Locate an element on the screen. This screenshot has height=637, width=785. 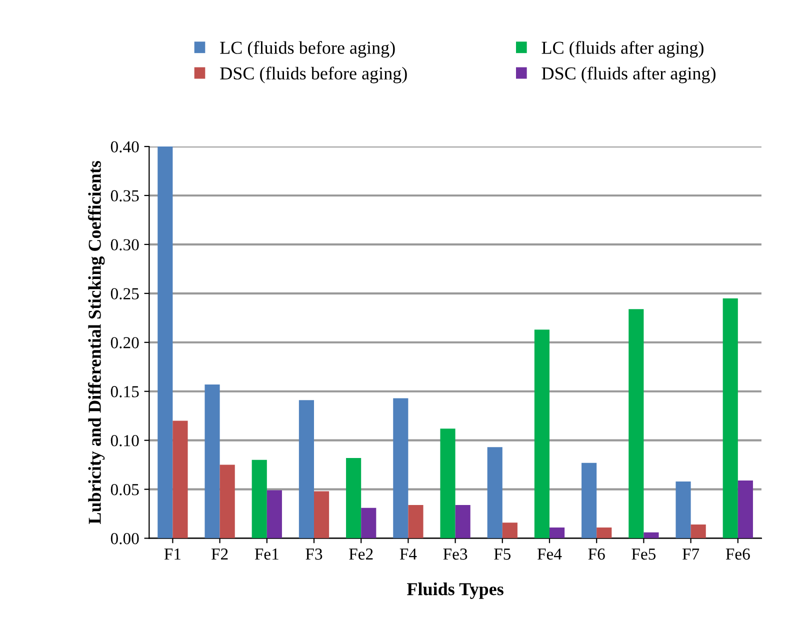
legend-label: LC (fluids before aging) is located at coordinates (307, 49).